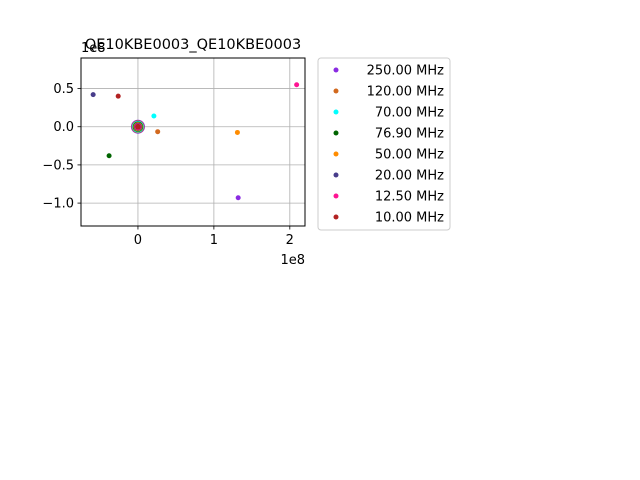 This screenshot has height=480, width=640. Describe the element at coordinates (138, 240) in the screenshot. I see `x-tick-label: 0` at that location.